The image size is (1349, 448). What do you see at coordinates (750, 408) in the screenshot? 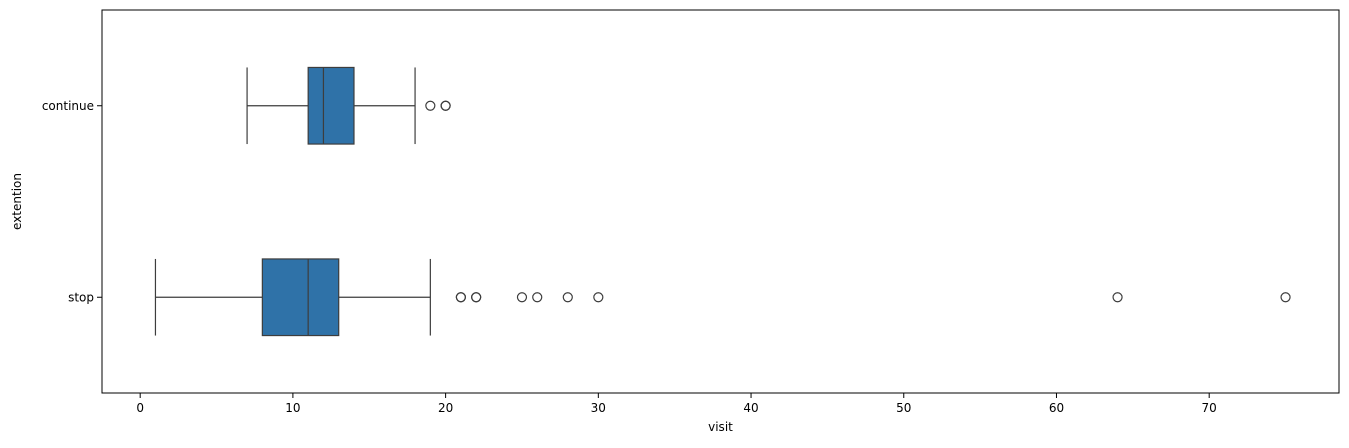
I see `x-tick-label: 40` at bounding box center [750, 408].